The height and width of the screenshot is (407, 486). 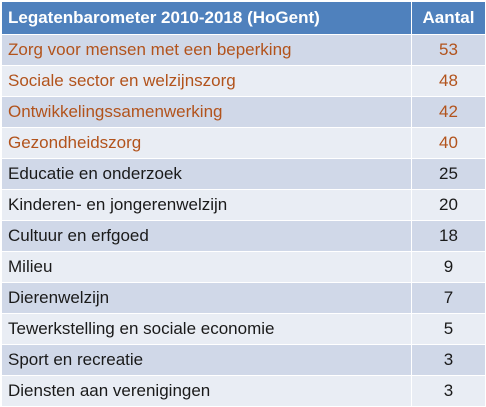 I want to click on row-label: Milieu, so click(x=206, y=267).